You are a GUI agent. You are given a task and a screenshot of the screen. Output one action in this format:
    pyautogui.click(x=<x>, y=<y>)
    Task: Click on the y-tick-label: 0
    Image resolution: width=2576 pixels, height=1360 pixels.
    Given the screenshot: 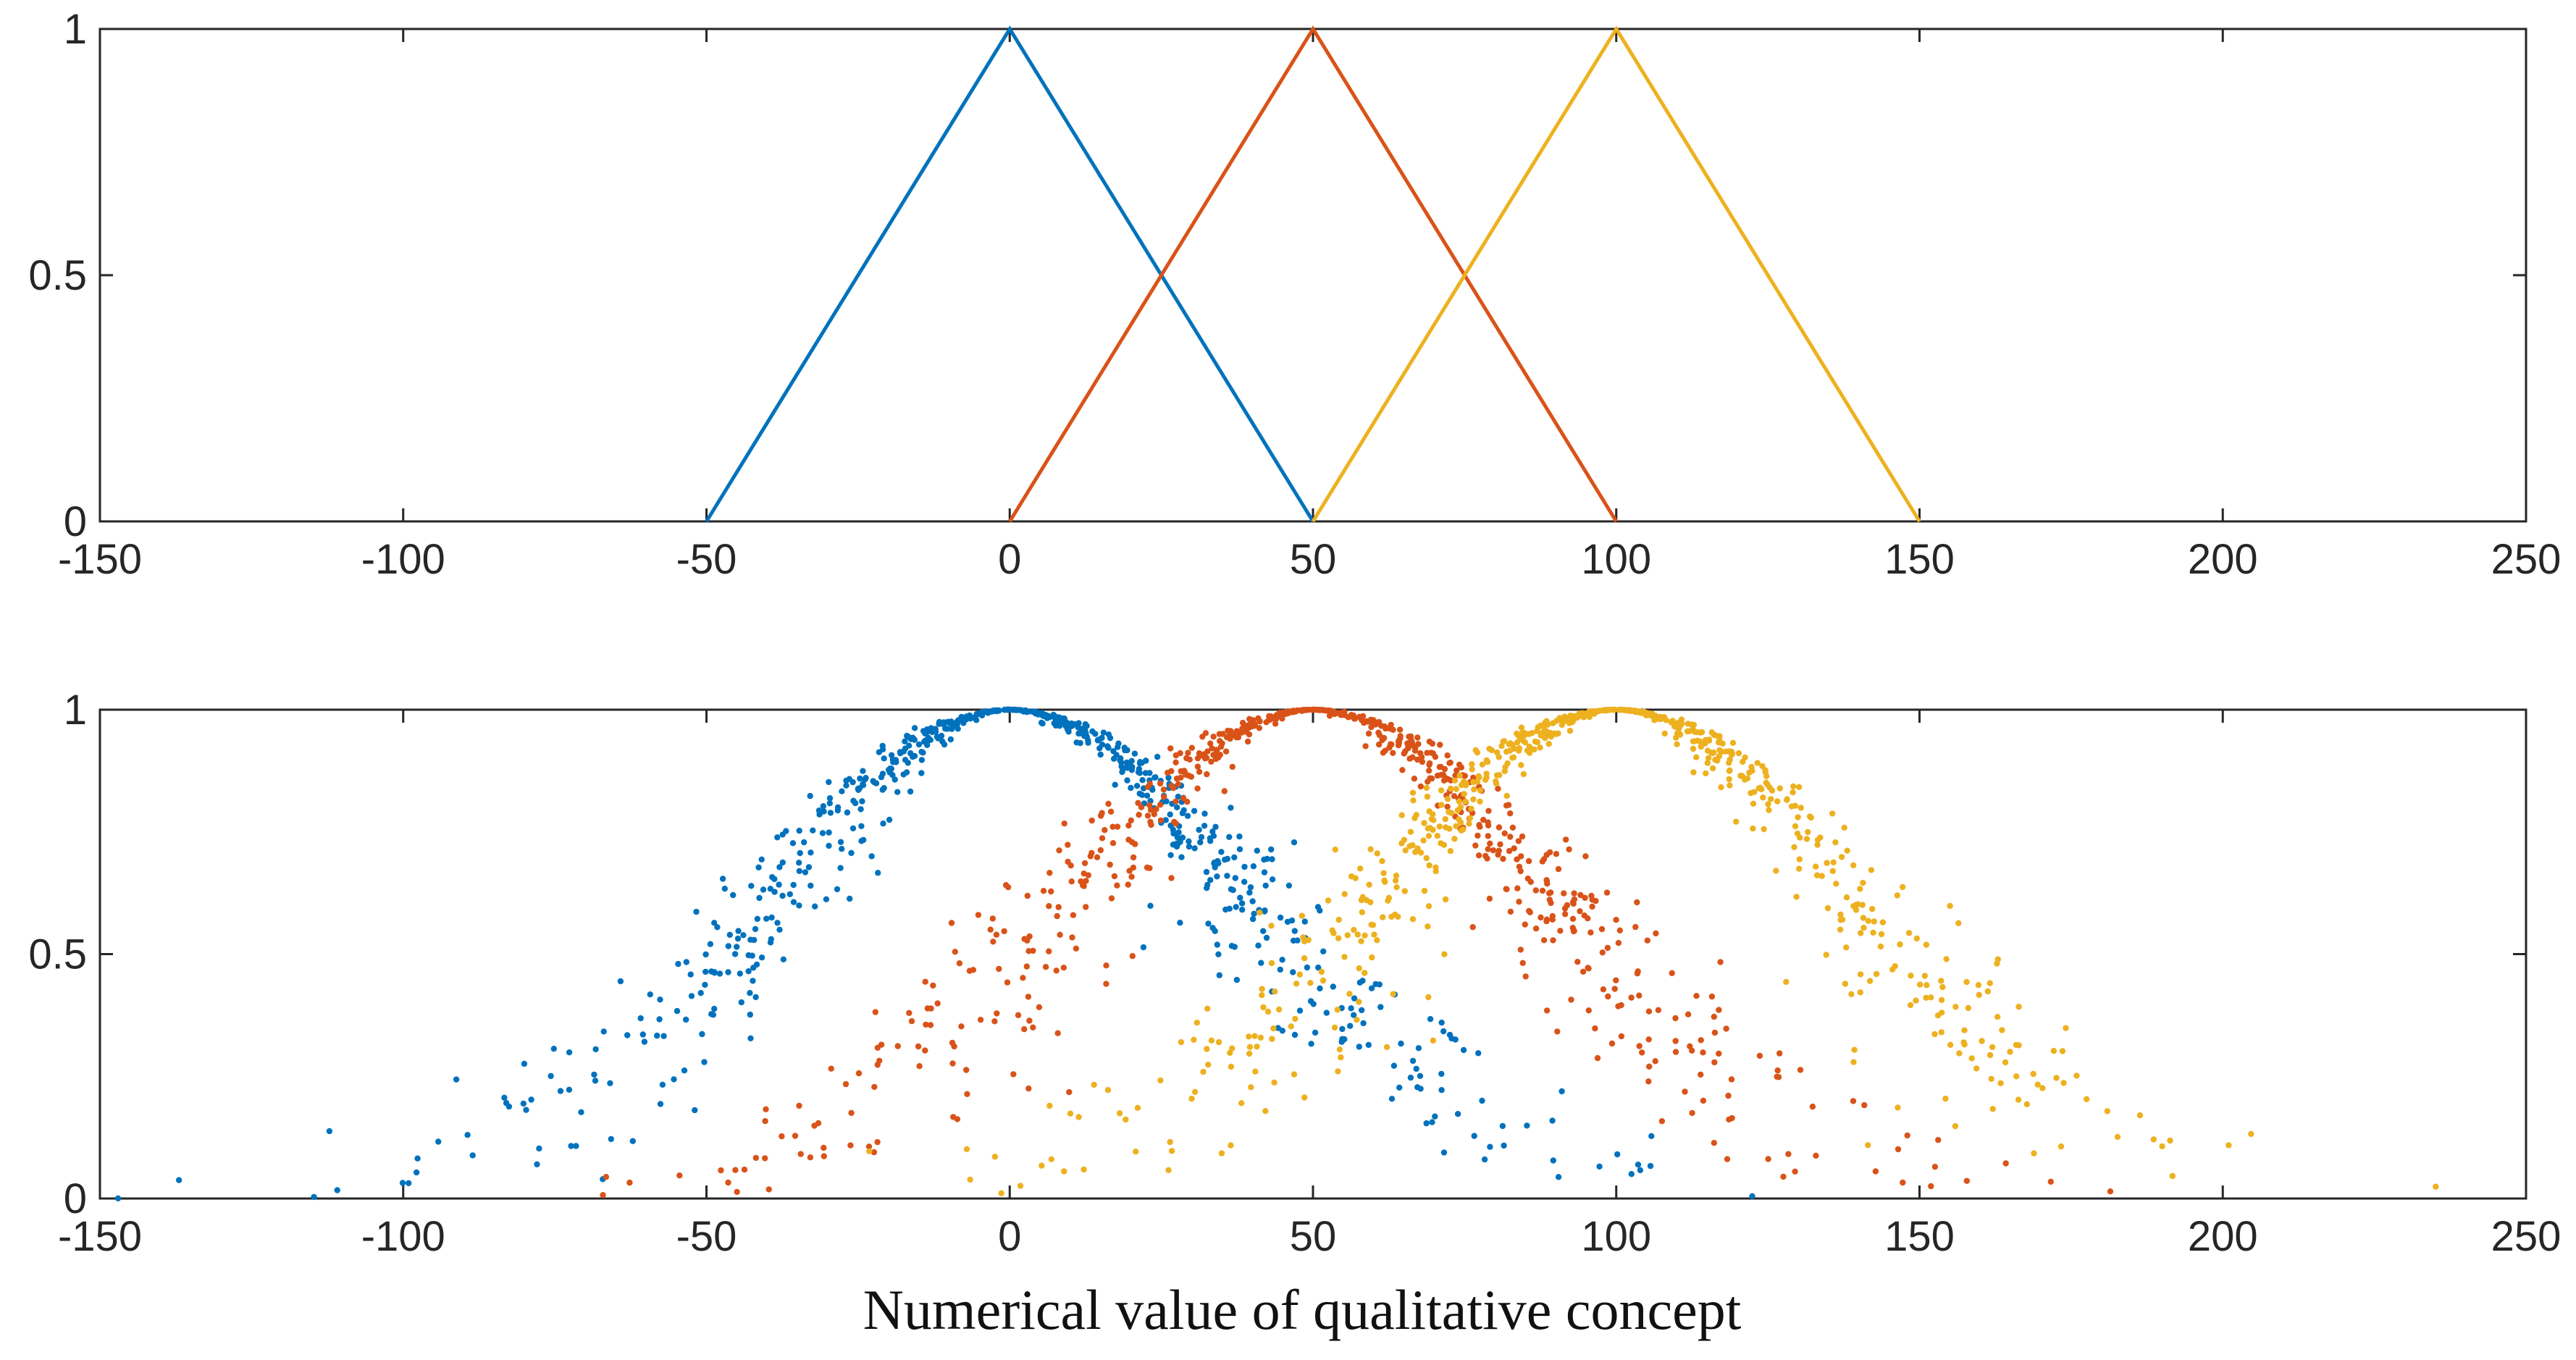 What is the action you would take?
    pyautogui.click(x=75, y=1198)
    